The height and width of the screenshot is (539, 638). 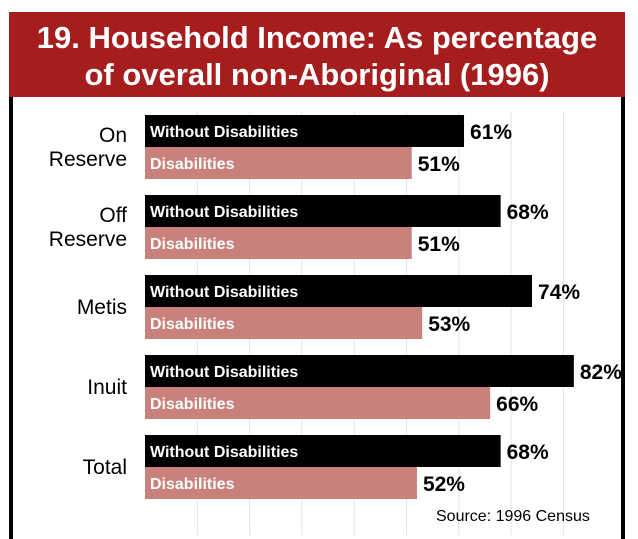 I want to click on data-label: 52%, so click(x=444, y=484).